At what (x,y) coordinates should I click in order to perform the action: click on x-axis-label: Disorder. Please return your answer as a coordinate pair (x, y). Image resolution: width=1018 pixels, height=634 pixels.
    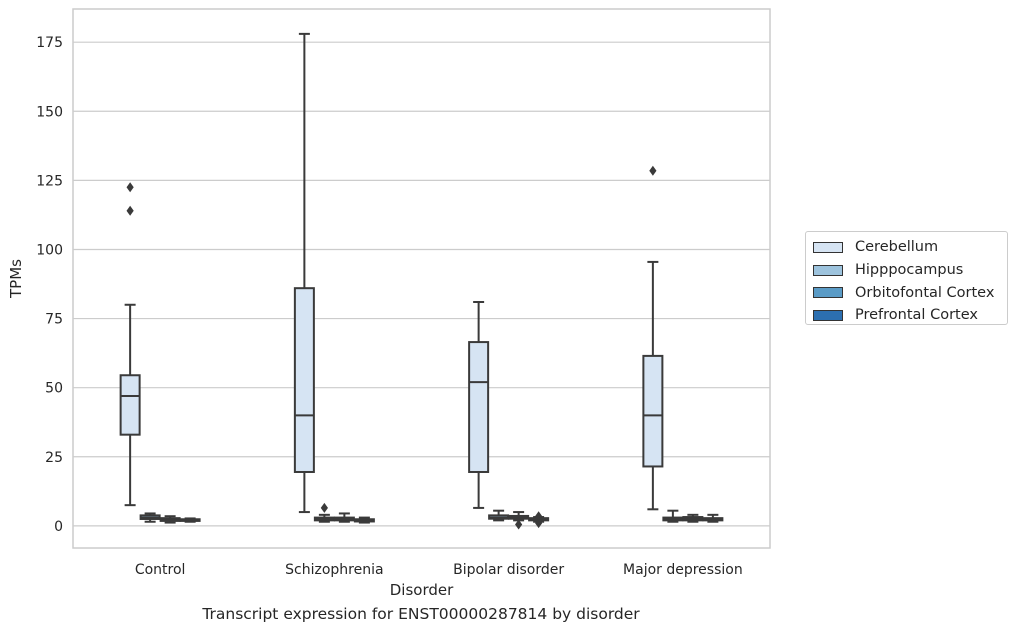
    Looking at the image, I should click on (422, 590).